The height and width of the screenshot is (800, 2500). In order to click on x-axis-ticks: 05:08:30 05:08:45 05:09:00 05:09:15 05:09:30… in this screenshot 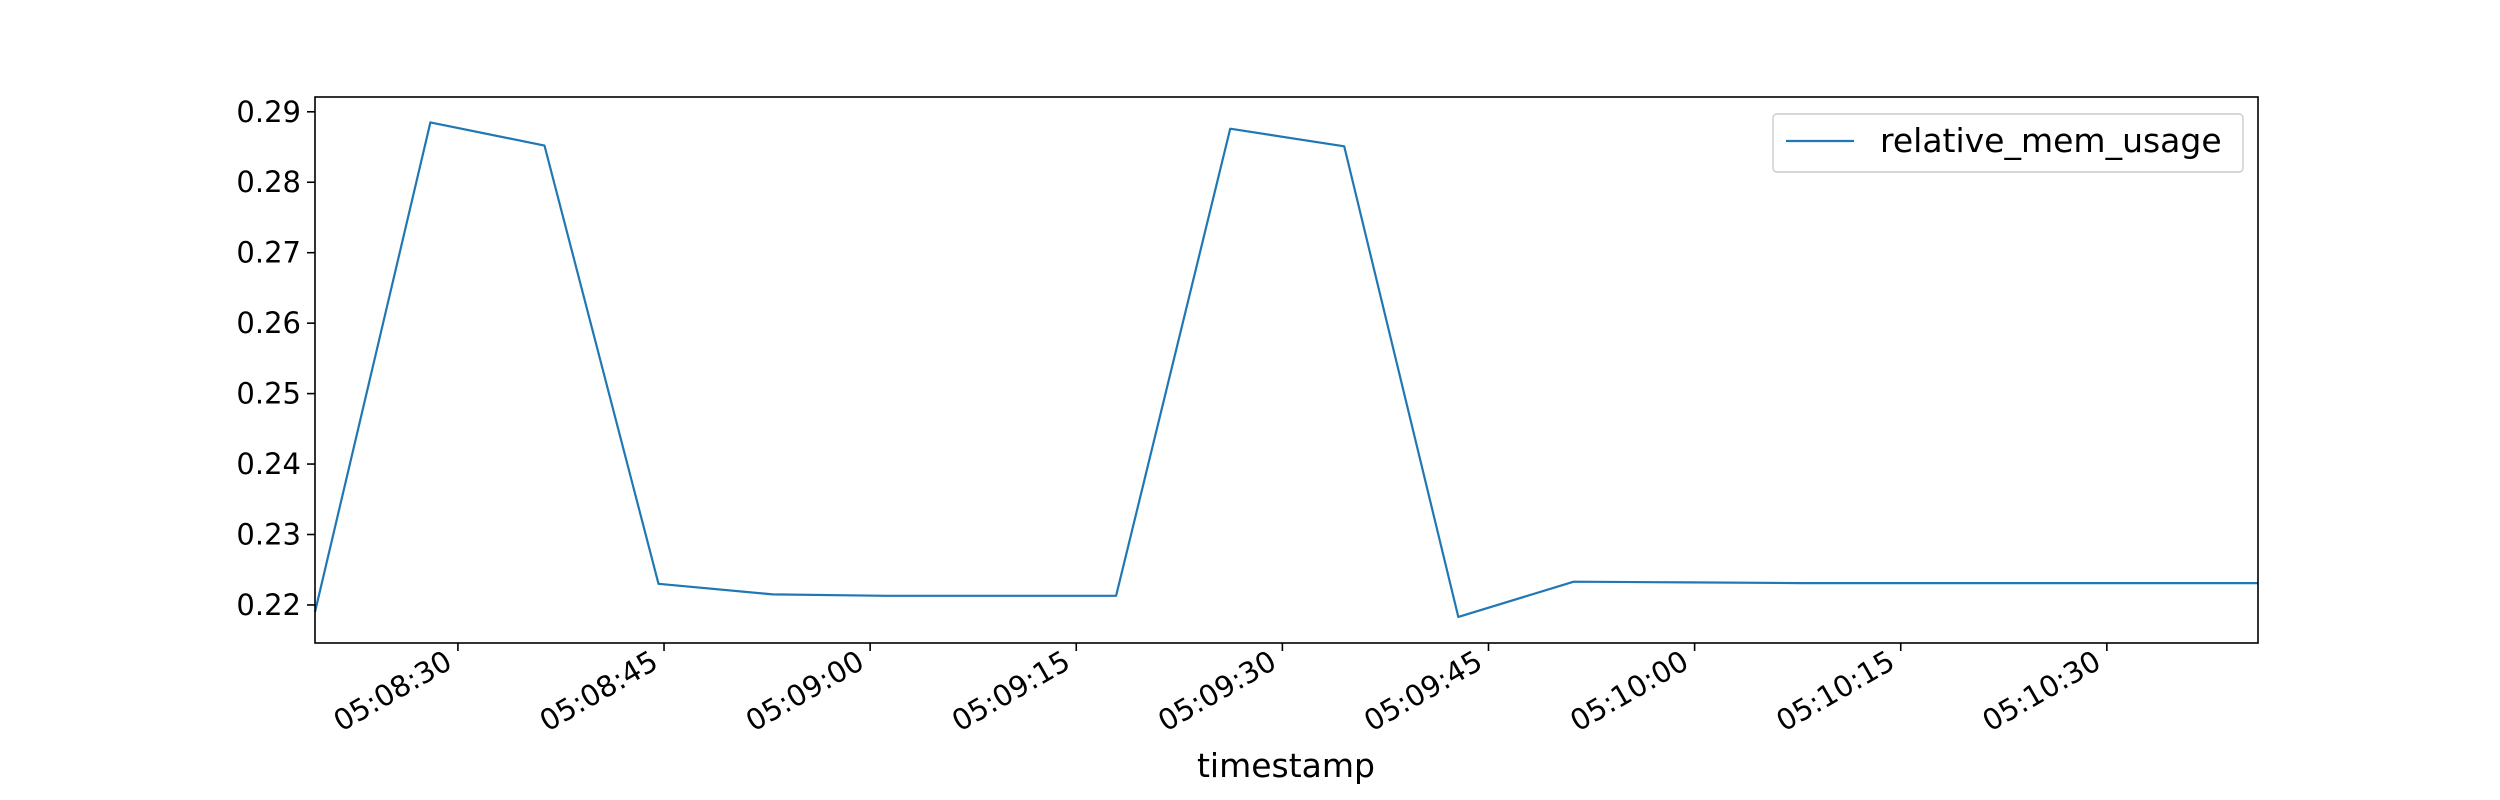, I will do `click(1218, 691)`.